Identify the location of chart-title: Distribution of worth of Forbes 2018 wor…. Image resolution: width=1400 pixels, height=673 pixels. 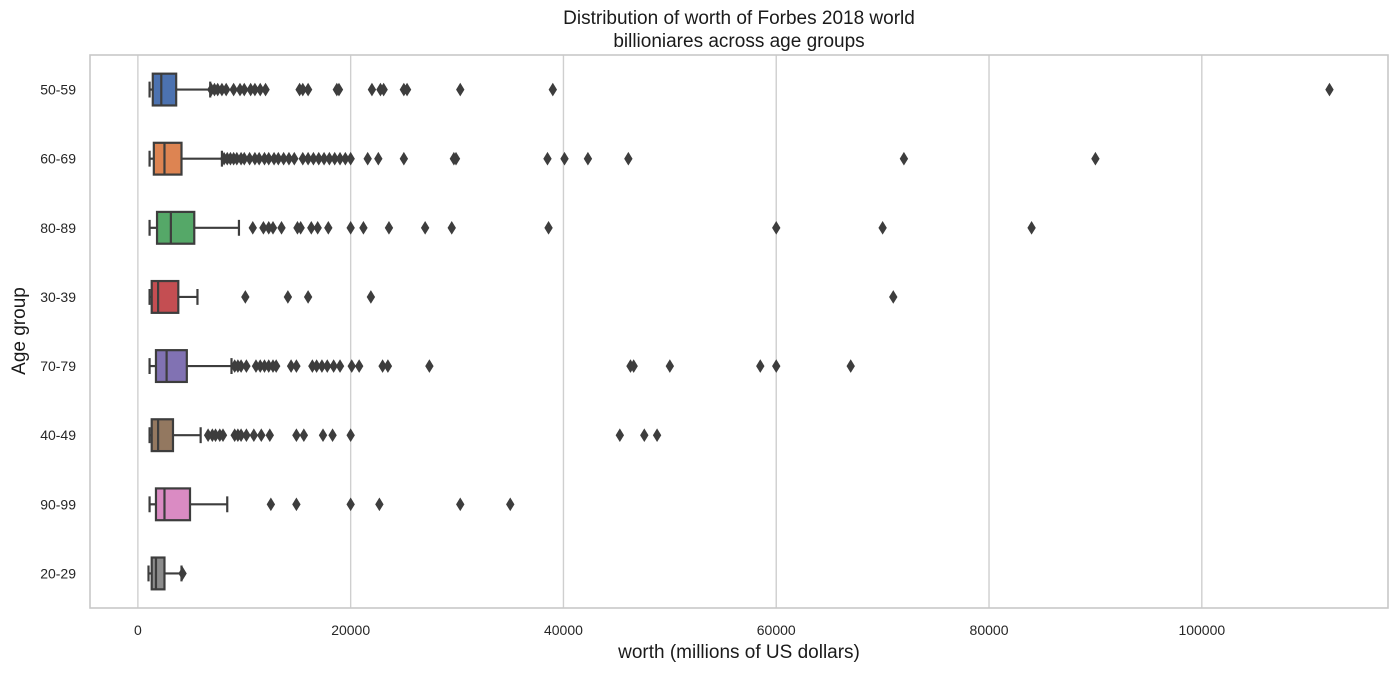
(739, 30).